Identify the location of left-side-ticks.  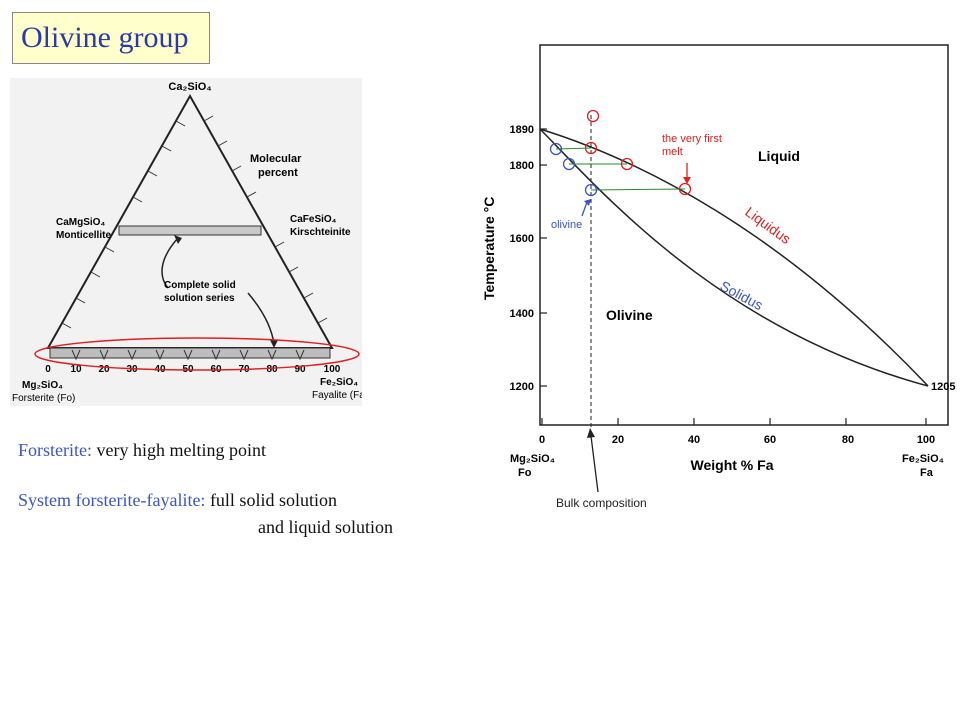
(123, 224).